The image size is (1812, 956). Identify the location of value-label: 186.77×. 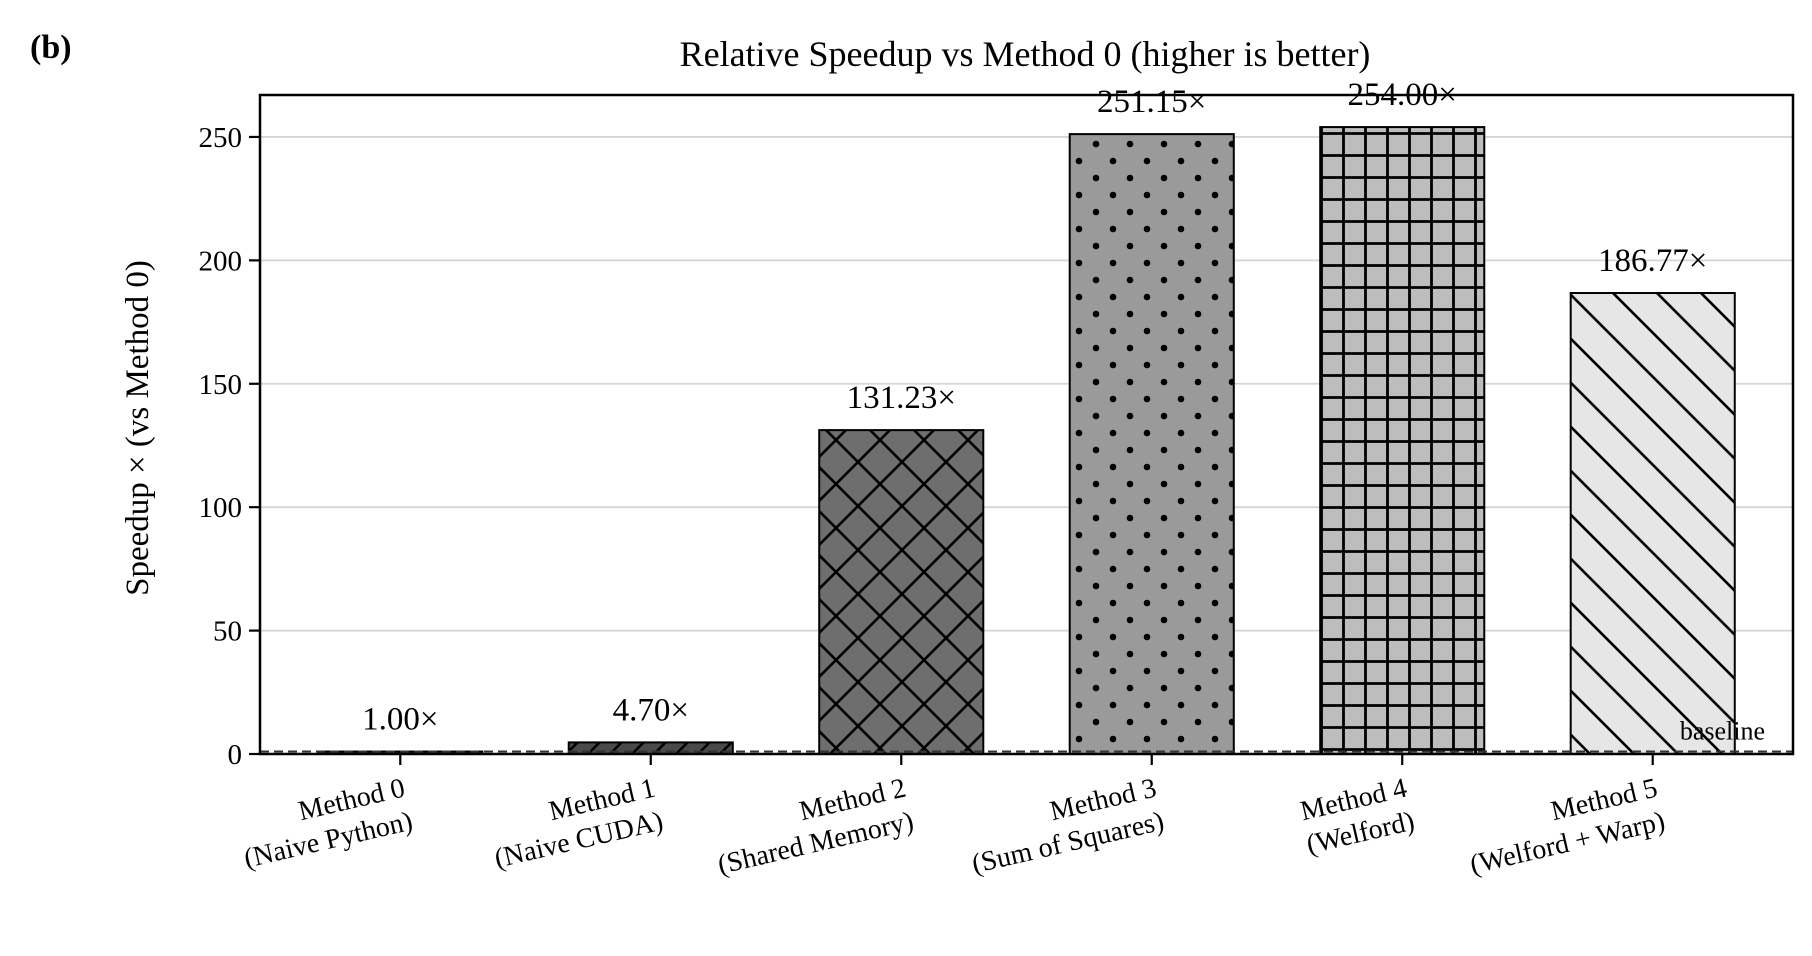
(1652, 261).